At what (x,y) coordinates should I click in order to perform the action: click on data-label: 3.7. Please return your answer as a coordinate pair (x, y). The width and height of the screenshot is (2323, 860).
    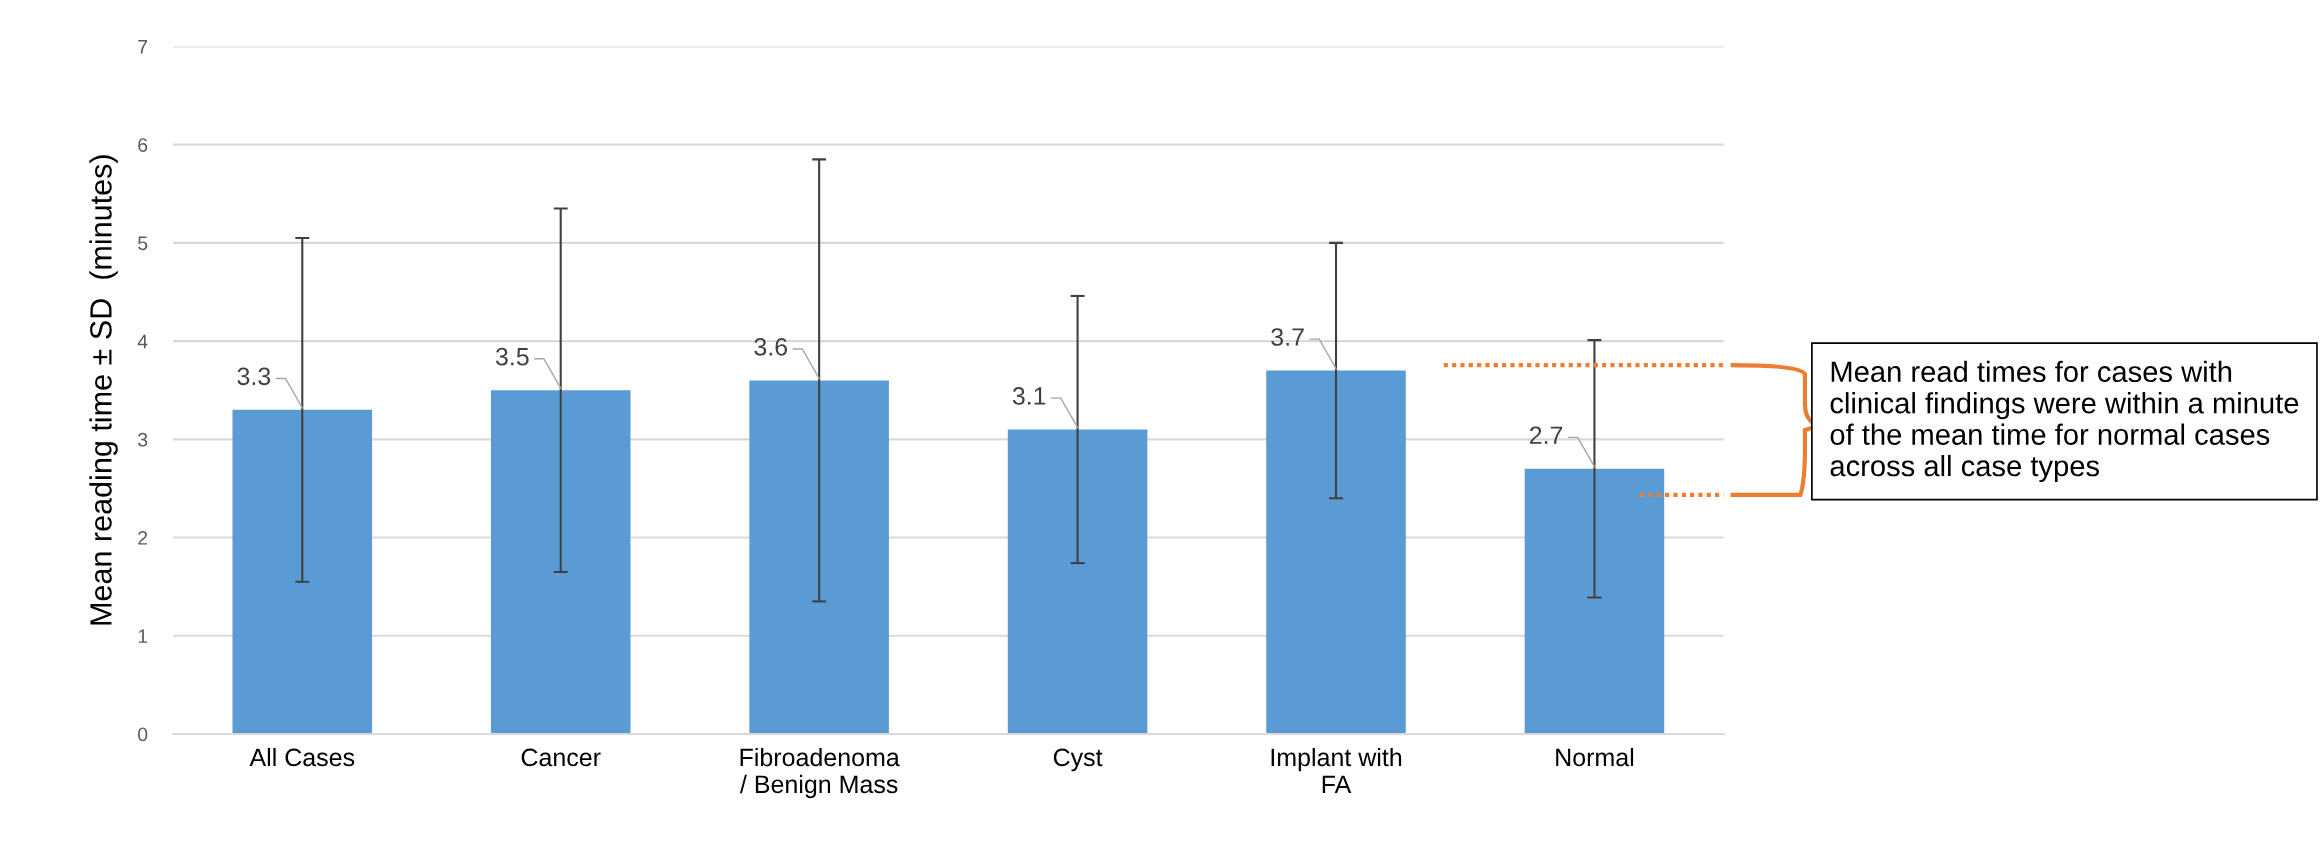
    Looking at the image, I should click on (1287, 337).